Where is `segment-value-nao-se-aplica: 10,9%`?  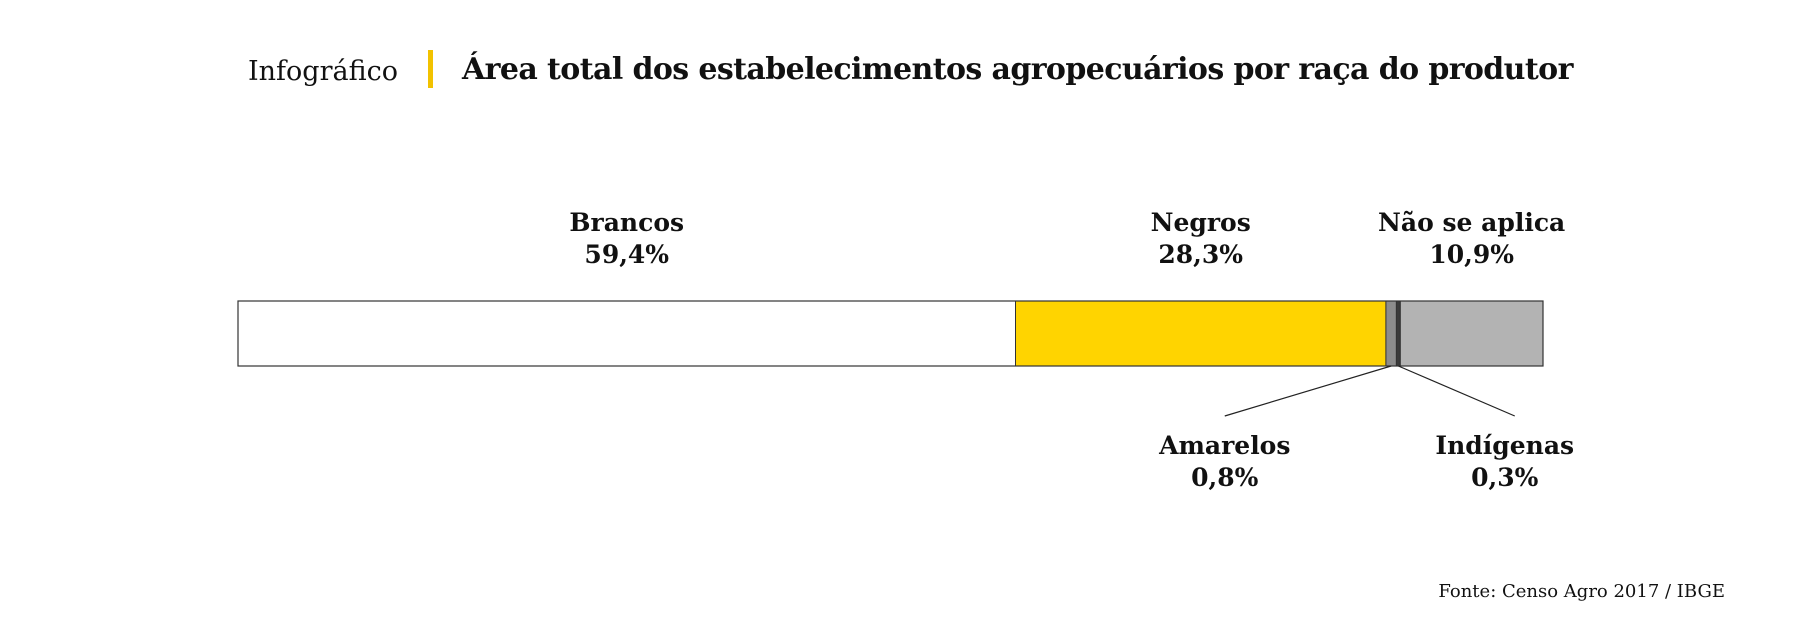 segment-value-nao-se-aplica: 10,9% is located at coordinates (1471, 254).